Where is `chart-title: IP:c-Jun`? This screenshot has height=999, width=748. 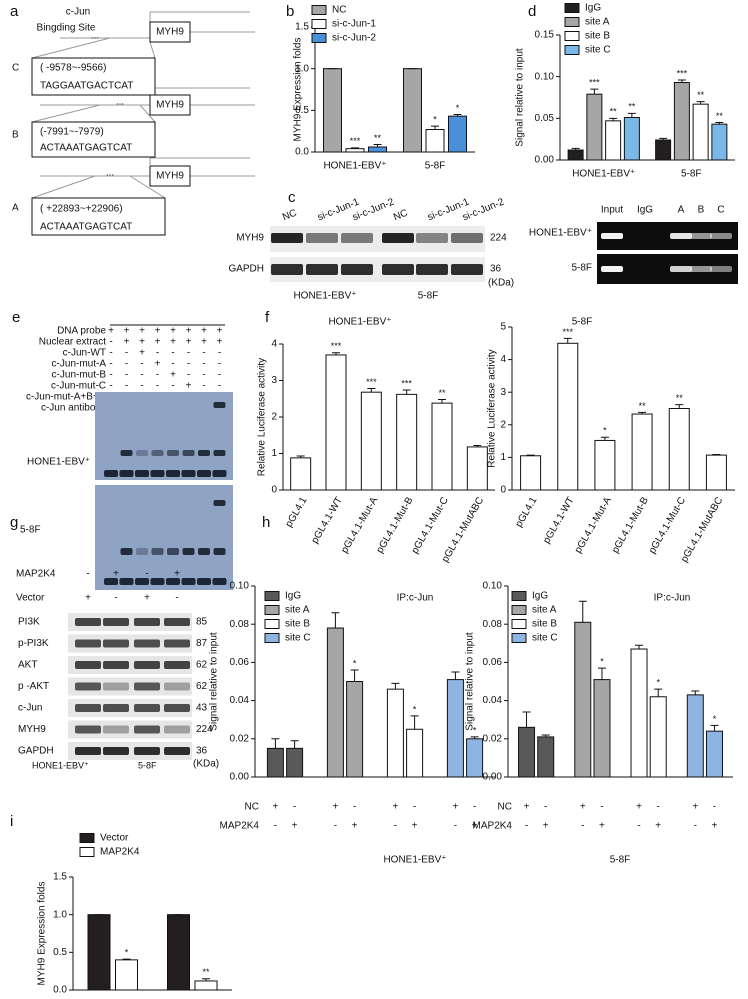 chart-title: IP:c-Jun is located at coordinates (672, 598).